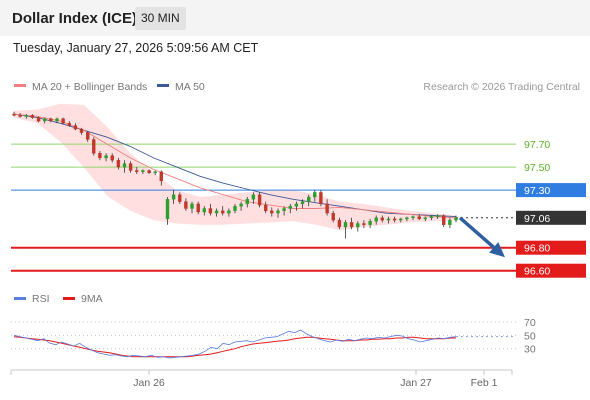 The image size is (590, 400). I want to click on level-label-97.70: 97.70, so click(537, 145).